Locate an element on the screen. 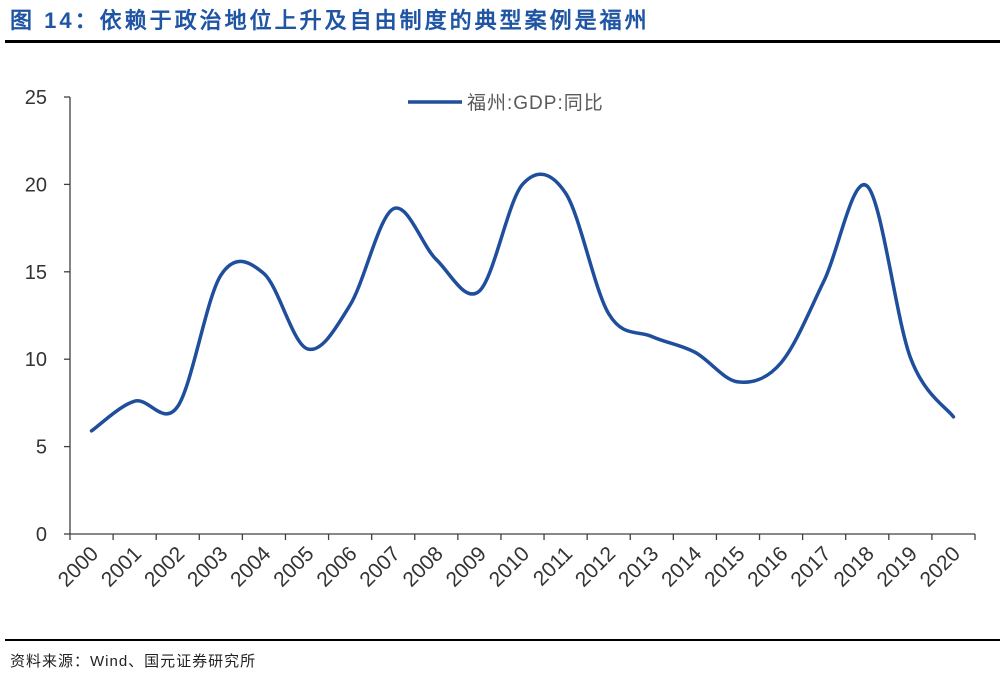 Image resolution: width=1008 pixels, height=676 pixels. x-tick-label-2013: 2013 is located at coordinates (638, 566).